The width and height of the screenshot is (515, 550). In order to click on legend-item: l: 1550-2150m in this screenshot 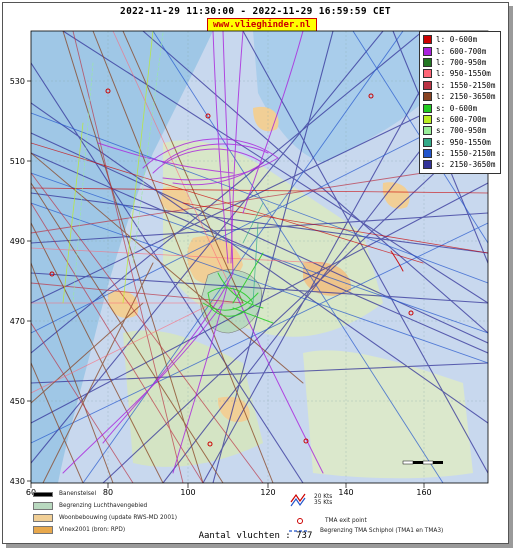, I will do `click(460, 85)`.